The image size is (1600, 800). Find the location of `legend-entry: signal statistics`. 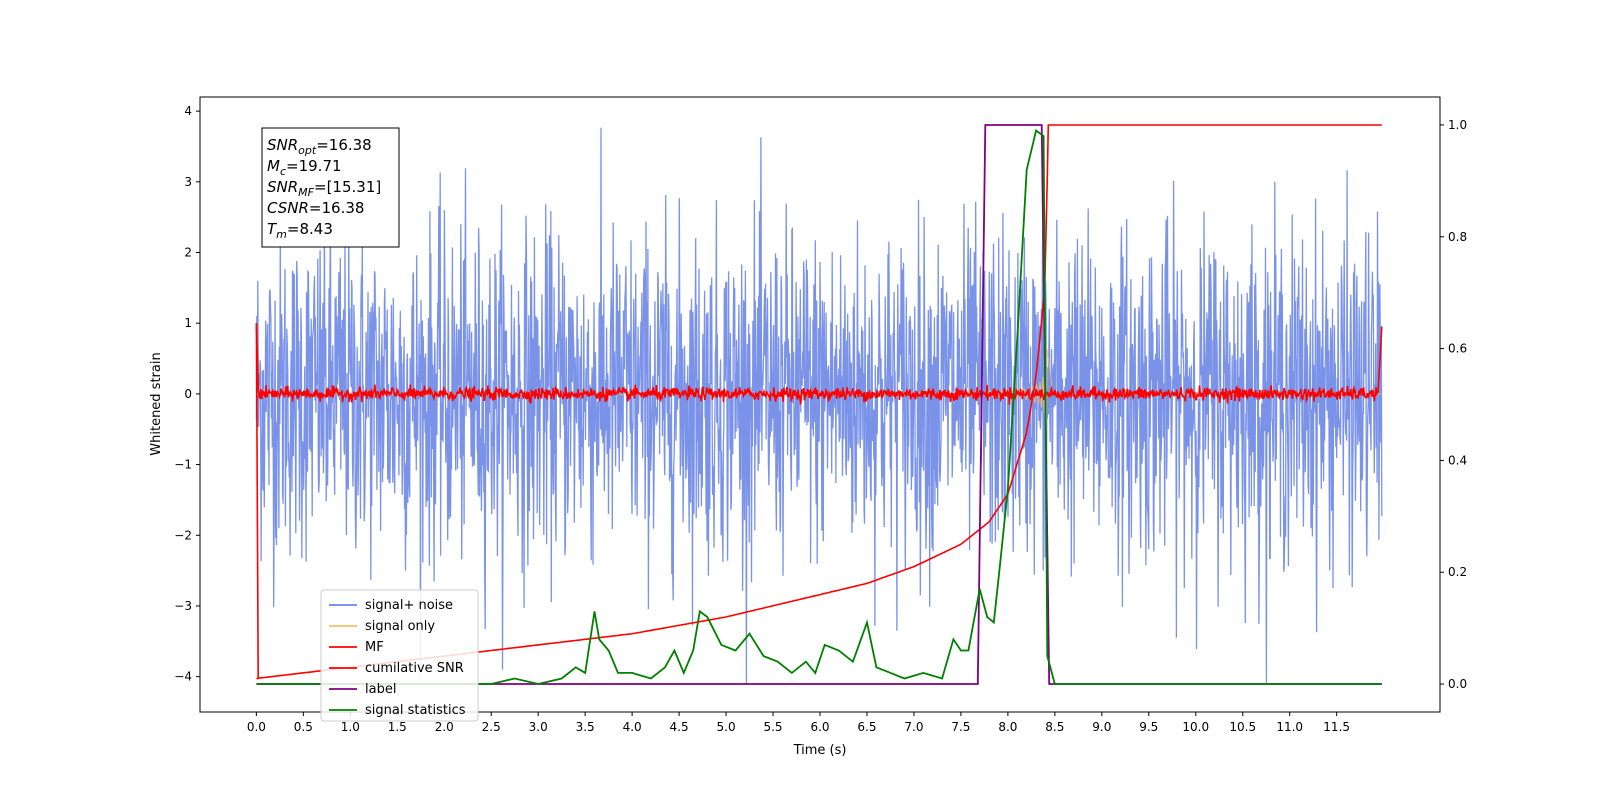

legend-entry: signal statistics is located at coordinates (415, 710).